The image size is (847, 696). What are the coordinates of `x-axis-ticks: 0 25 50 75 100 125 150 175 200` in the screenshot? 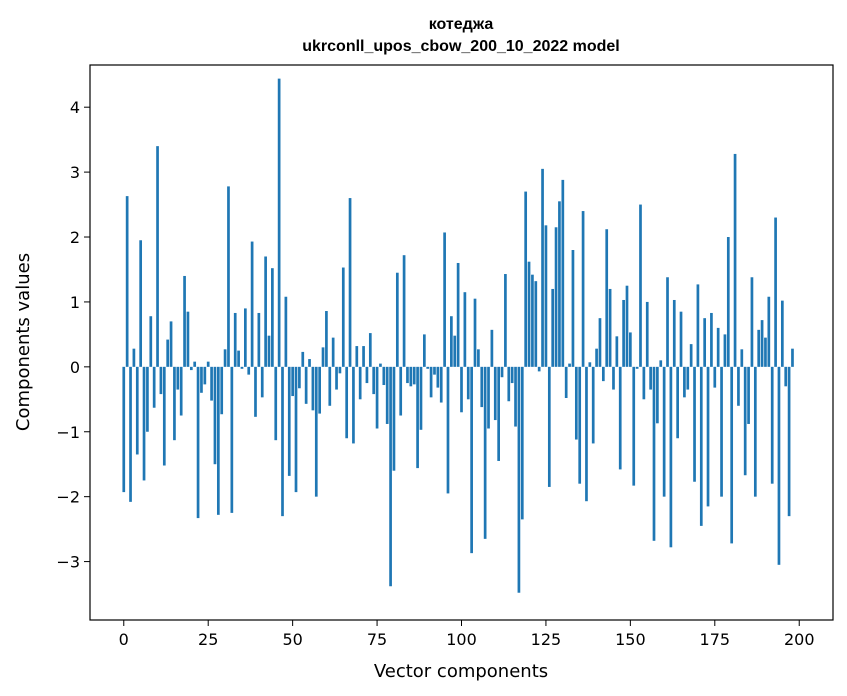 It's located at (467, 634).